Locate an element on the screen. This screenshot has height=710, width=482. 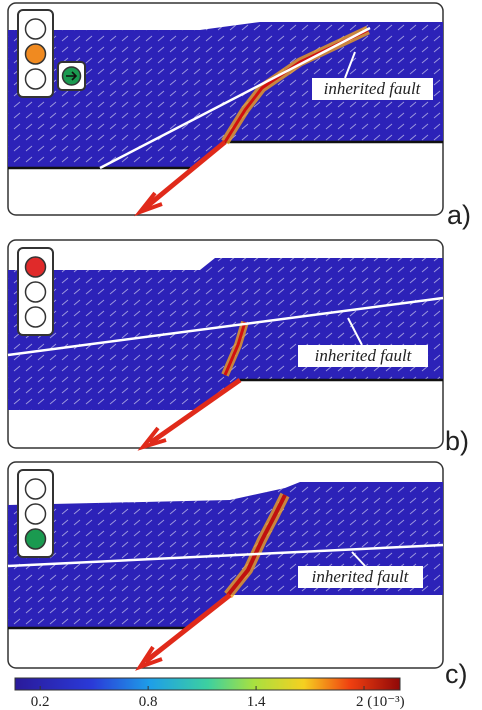
panel-letter: c) is located at coordinates (456, 674).